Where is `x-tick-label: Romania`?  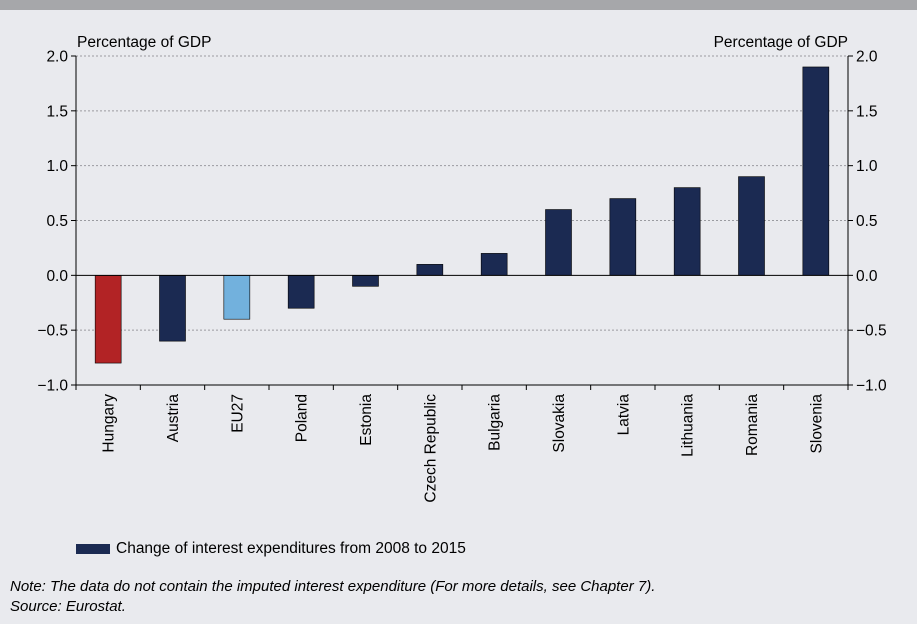
x-tick-label: Romania is located at coordinates (752, 425).